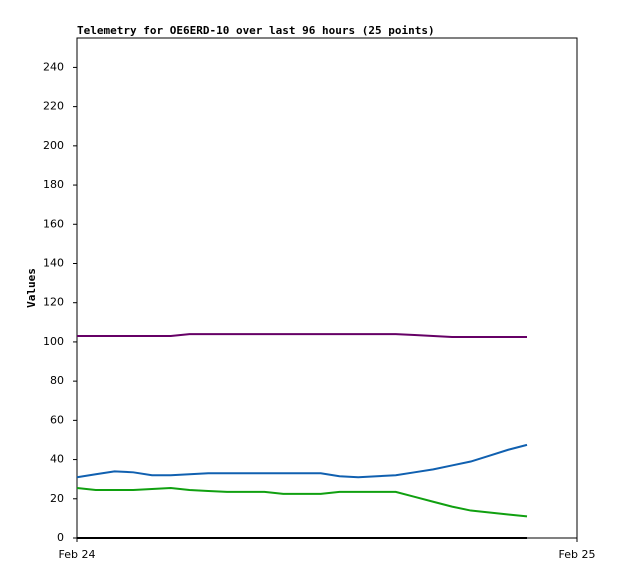 The image size is (618, 579). I want to click on y-tick-label: 80, so click(57, 380).